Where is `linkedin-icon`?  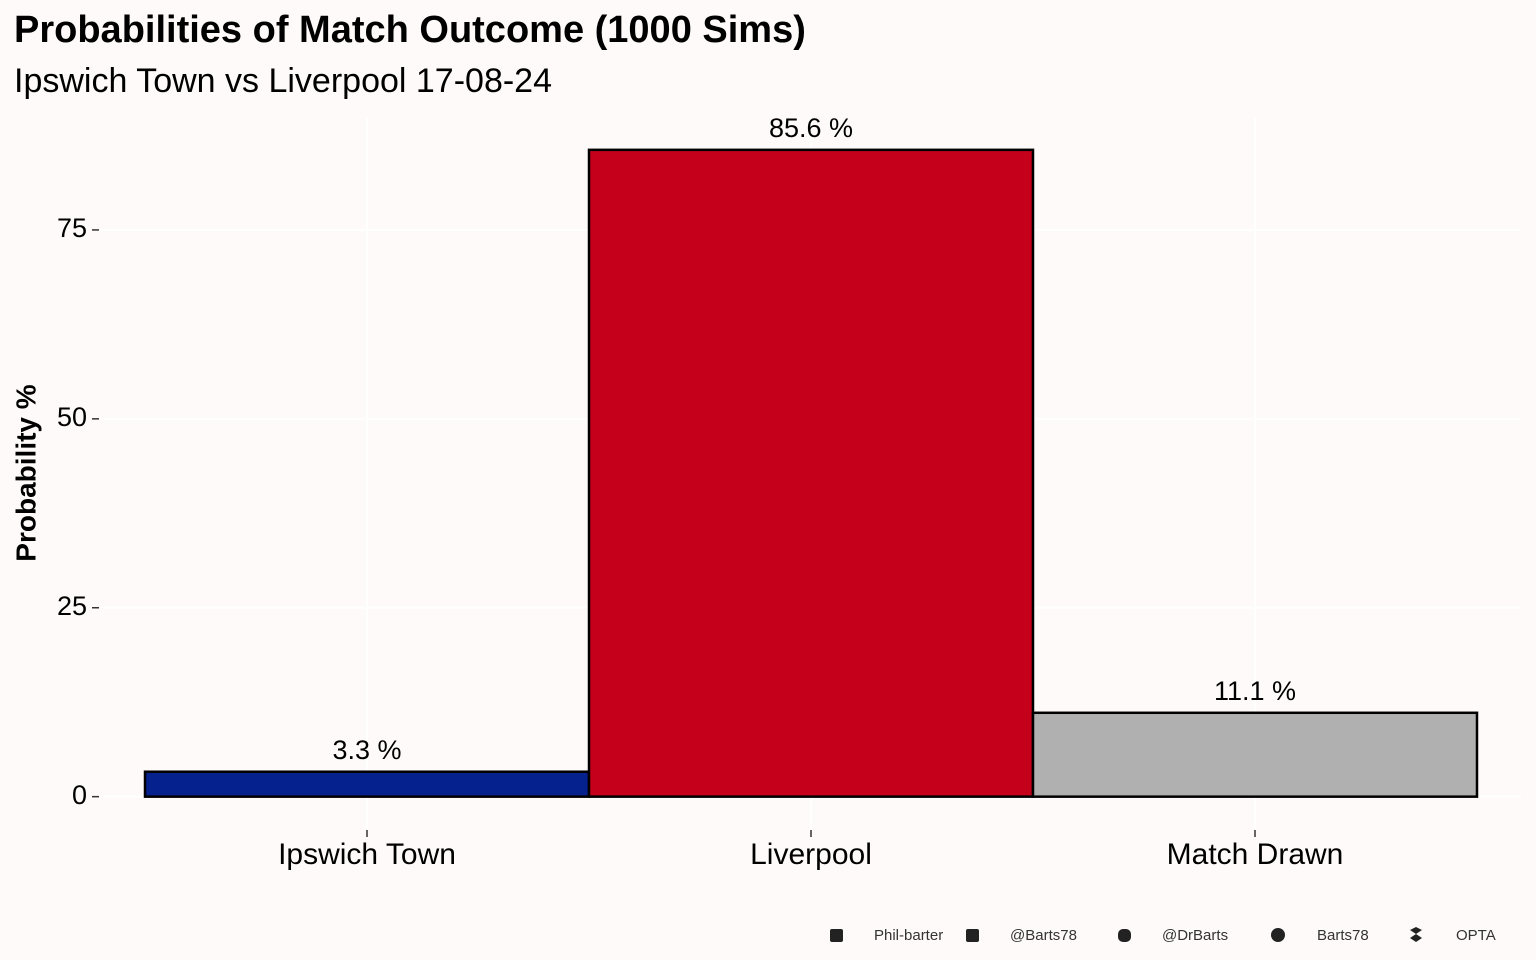
linkedin-icon is located at coordinates (836, 935).